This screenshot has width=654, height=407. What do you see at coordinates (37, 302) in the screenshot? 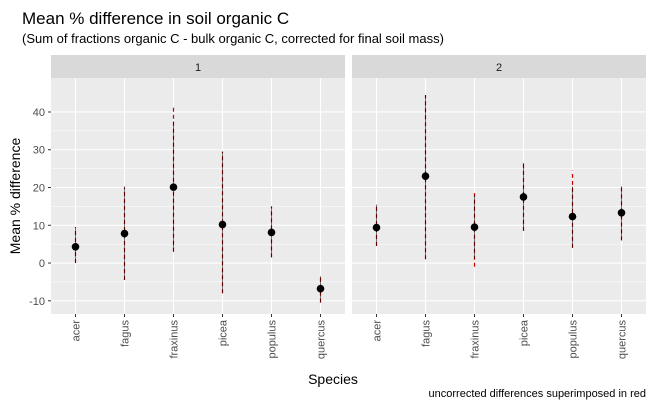
I see `y-tick-label: -10` at bounding box center [37, 302].